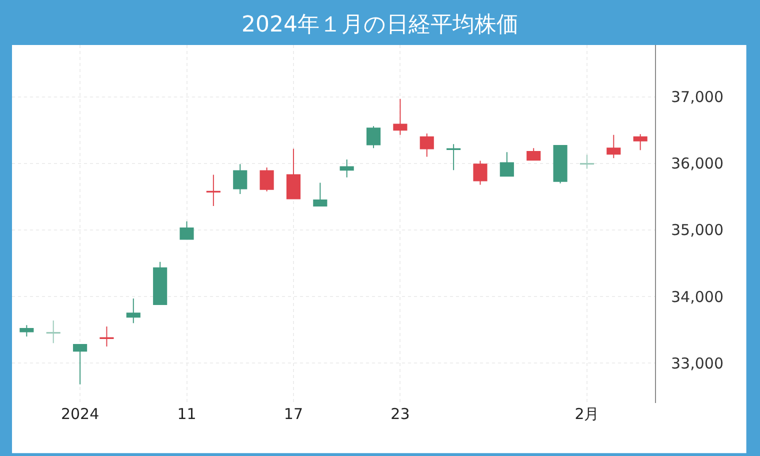 The width and height of the screenshot is (760, 456). I want to click on x-tick-label: 17, so click(294, 414).